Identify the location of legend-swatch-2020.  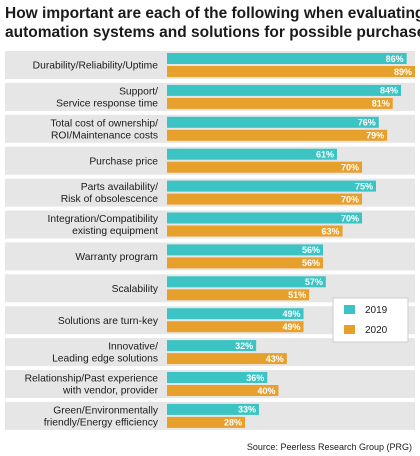
(349, 329).